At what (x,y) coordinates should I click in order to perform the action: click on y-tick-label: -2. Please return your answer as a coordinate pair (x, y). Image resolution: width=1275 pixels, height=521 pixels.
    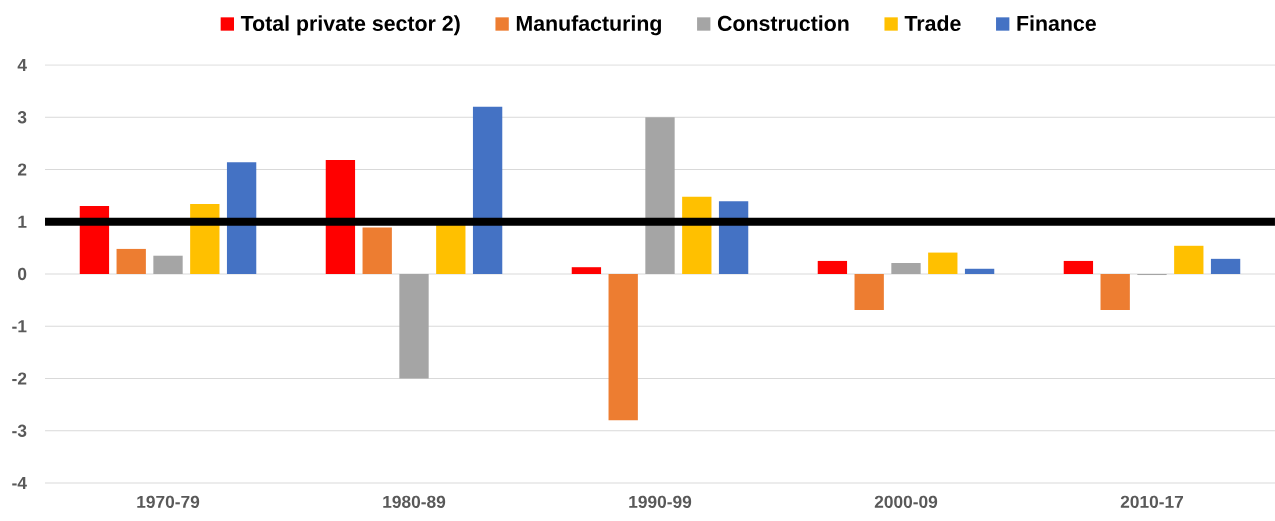
    Looking at the image, I should click on (19, 378).